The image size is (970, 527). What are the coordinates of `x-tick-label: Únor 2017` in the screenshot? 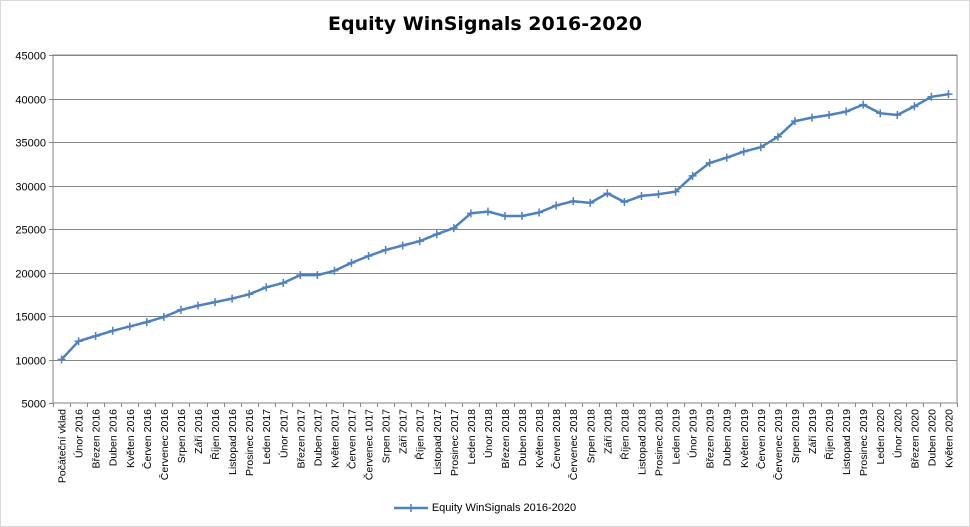 It's located at (283, 433).